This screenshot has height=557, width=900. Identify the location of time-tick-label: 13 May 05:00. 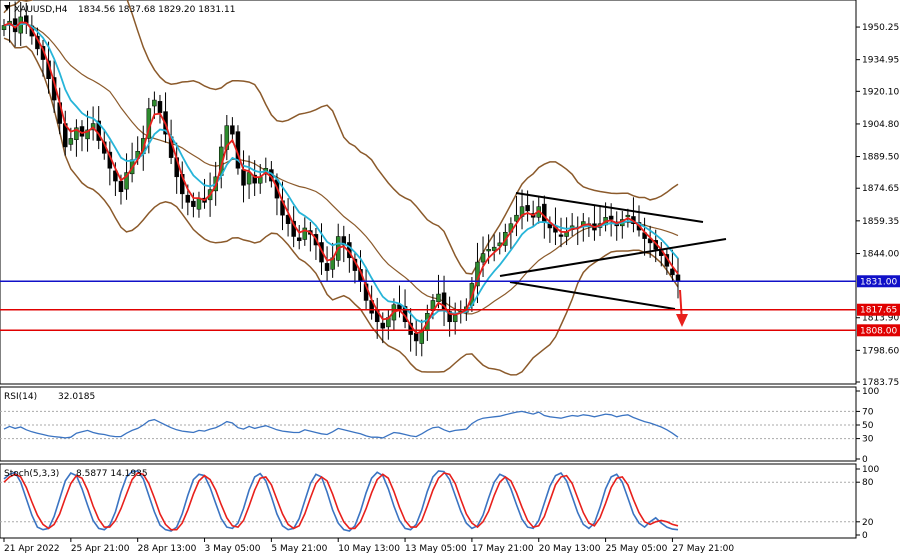
(436, 549).